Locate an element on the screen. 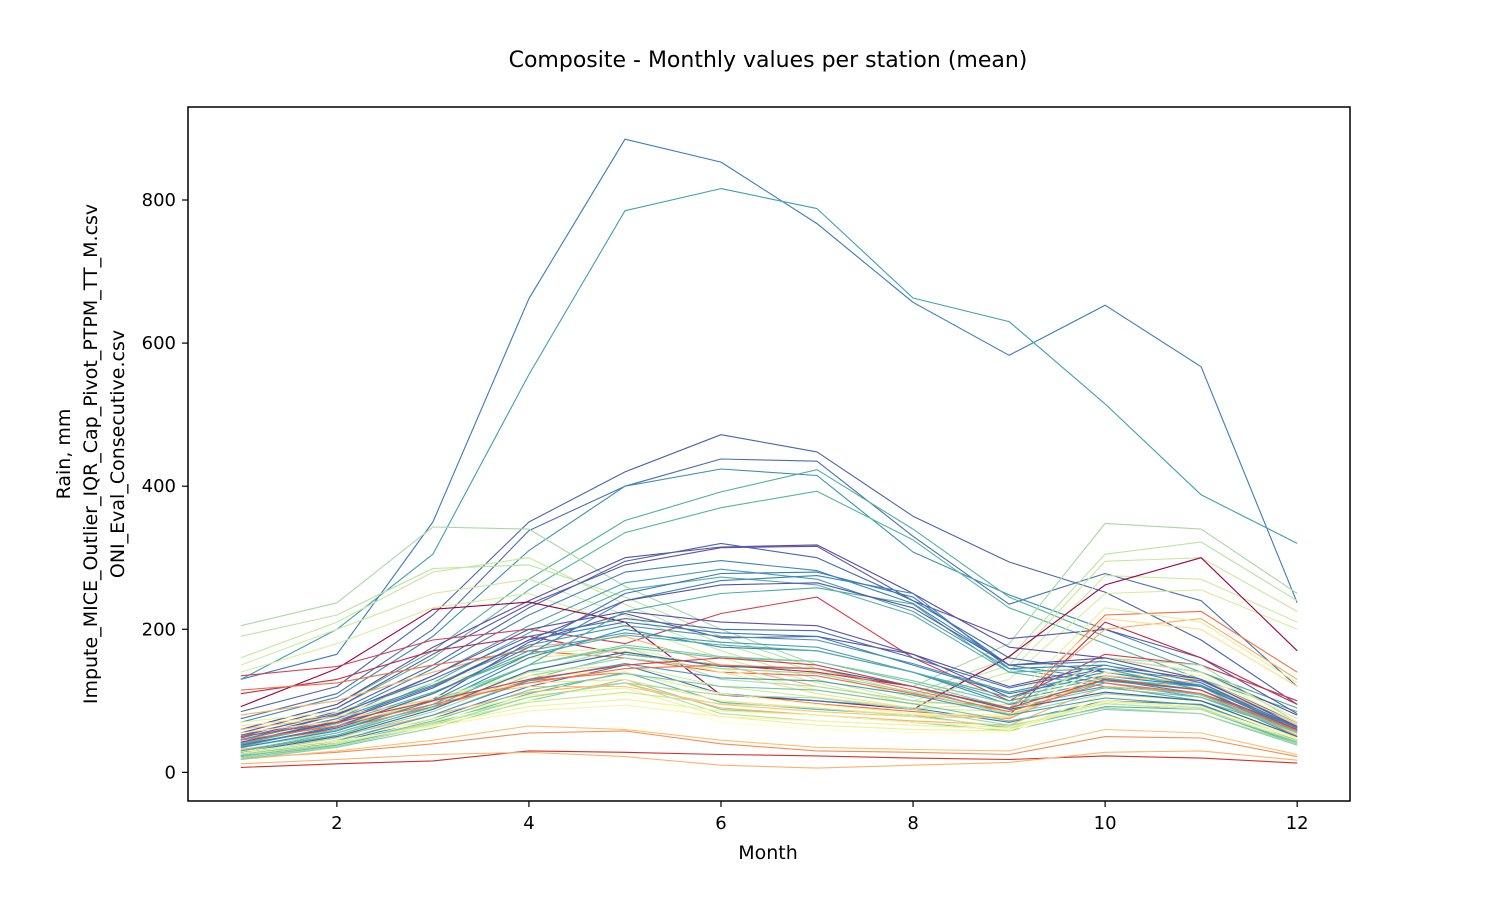 Image resolution: width=1500 pixels, height=900 pixels. x-tick-label: 12 is located at coordinates (1297, 823).